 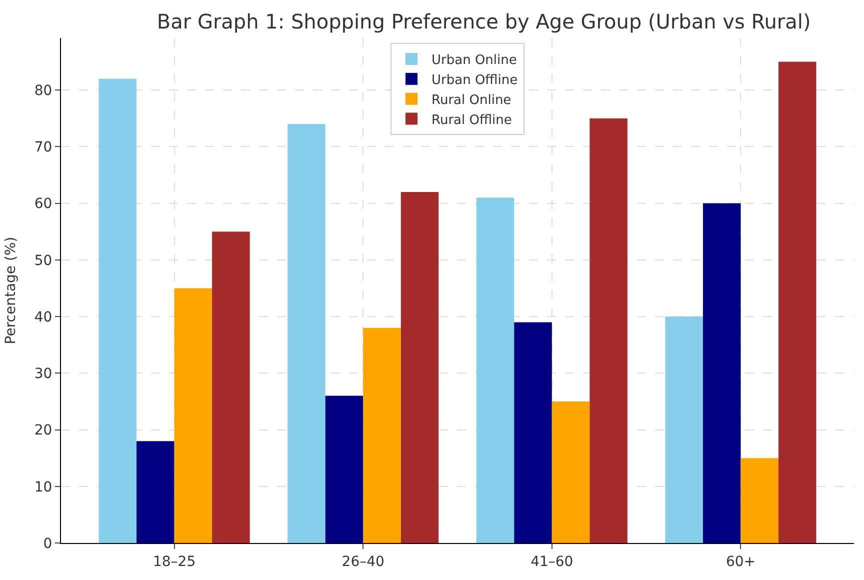 What do you see at coordinates (474, 60) in the screenshot?
I see `legend-label: Urban Online` at bounding box center [474, 60].